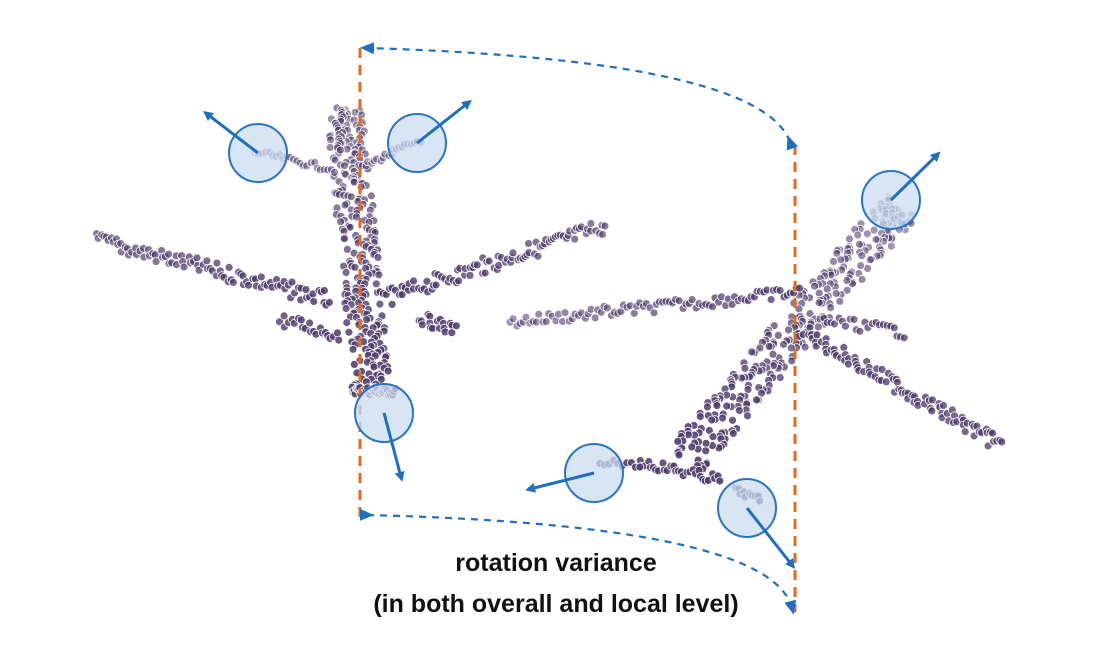  Describe the element at coordinates (556, 563) in the screenshot. I see `caption-line-1: rotation variance` at that location.